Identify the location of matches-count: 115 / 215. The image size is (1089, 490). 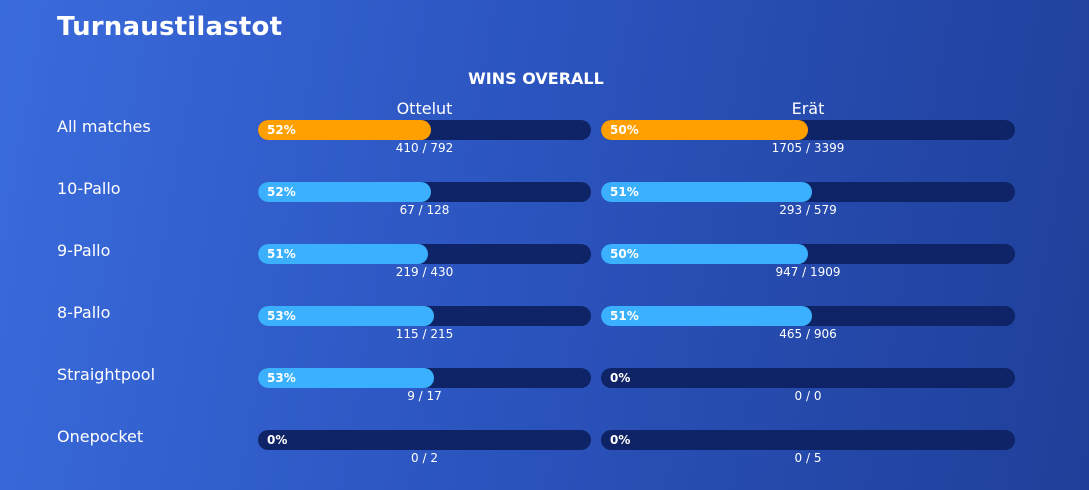
(424, 334).